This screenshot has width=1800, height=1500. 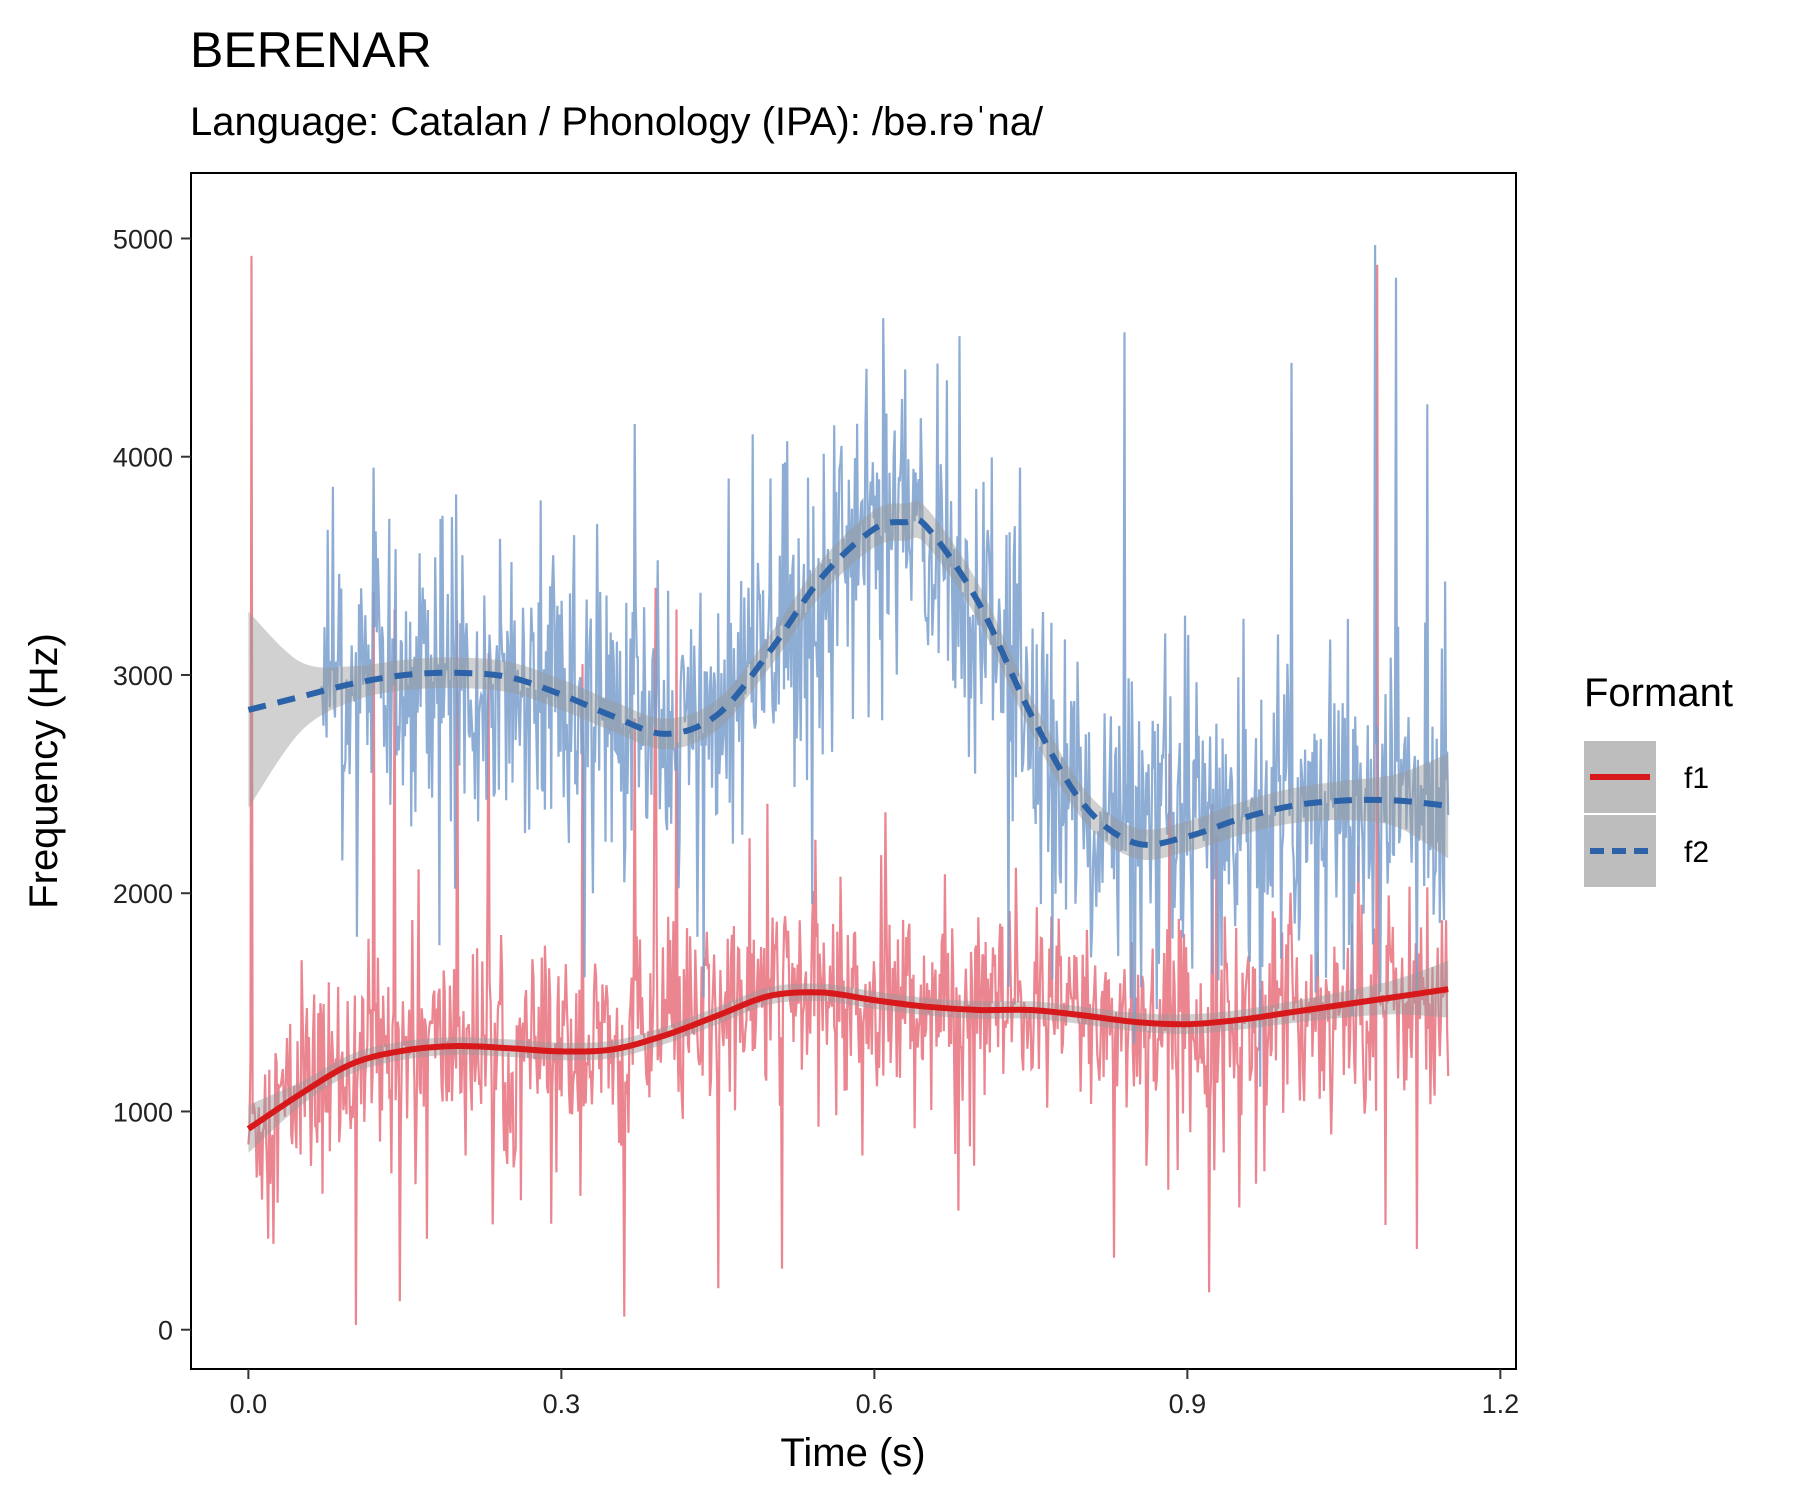 What do you see at coordinates (562, 1404) in the screenshot?
I see `x-tick-label-0.3: 0.3` at bounding box center [562, 1404].